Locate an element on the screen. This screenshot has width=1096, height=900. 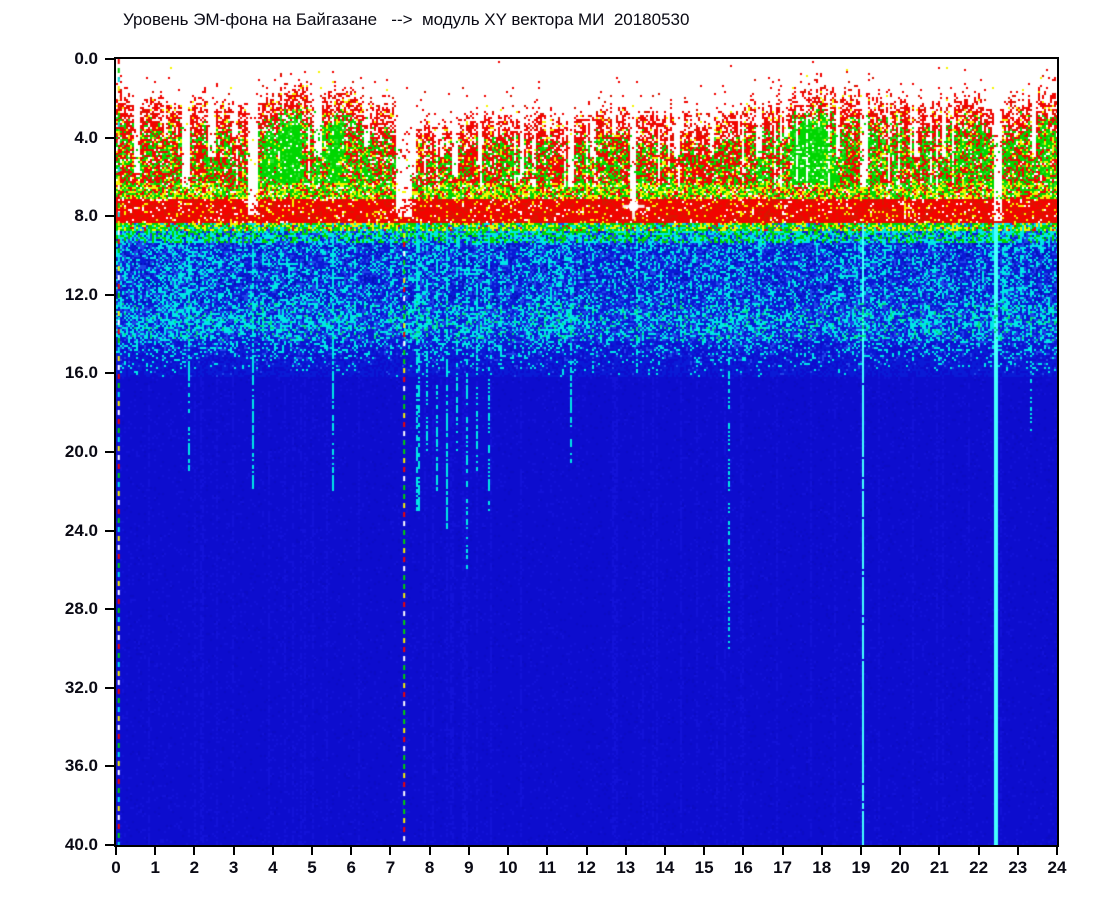
y-tick-label: 4.0 is located at coordinates (86, 137).